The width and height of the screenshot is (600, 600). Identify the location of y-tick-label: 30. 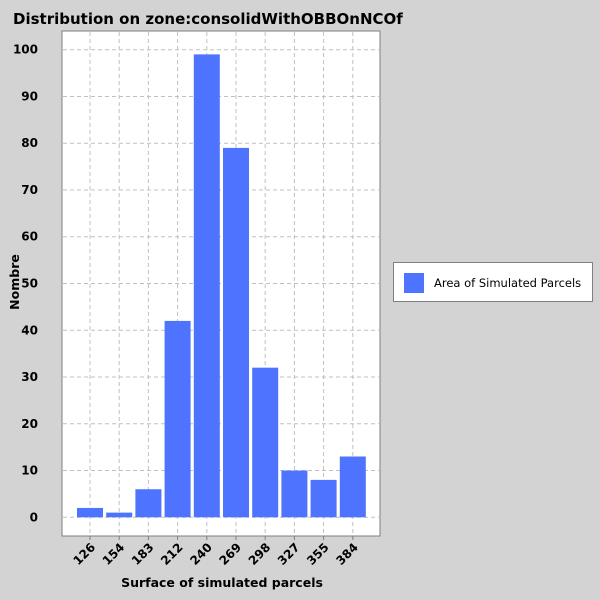
(29, 377).